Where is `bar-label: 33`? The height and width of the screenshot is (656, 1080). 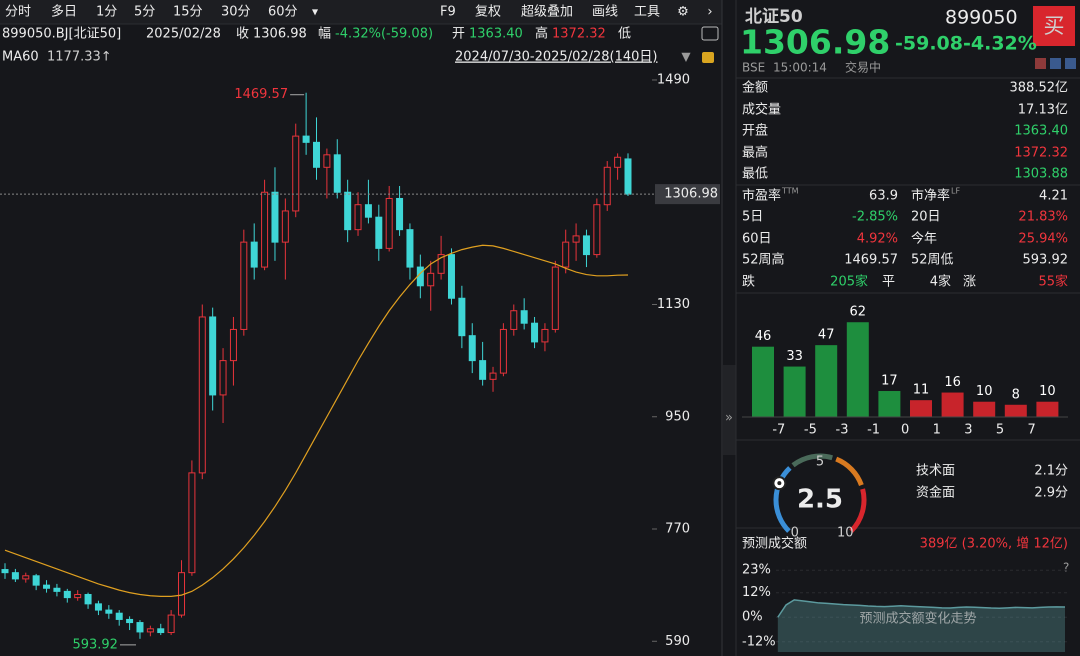 bar-label: 33 is located at coordinates (794, 356).